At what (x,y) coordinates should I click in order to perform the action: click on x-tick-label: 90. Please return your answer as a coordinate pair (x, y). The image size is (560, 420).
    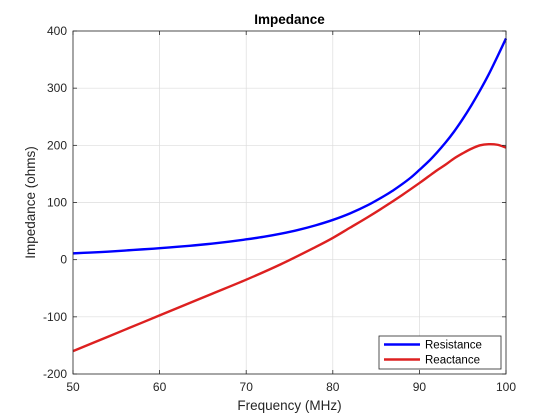
    Looking at the image, I should click on (420, 387).